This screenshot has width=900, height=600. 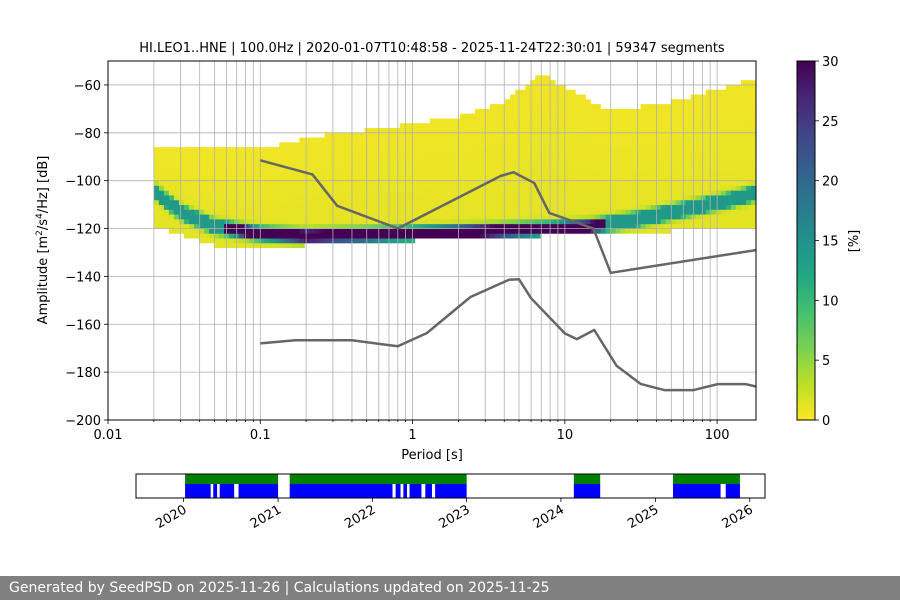 What do you see at coordinates (507, 217) in the screenshot?
I see `noise-model-line` at bounding box center [507, 217].